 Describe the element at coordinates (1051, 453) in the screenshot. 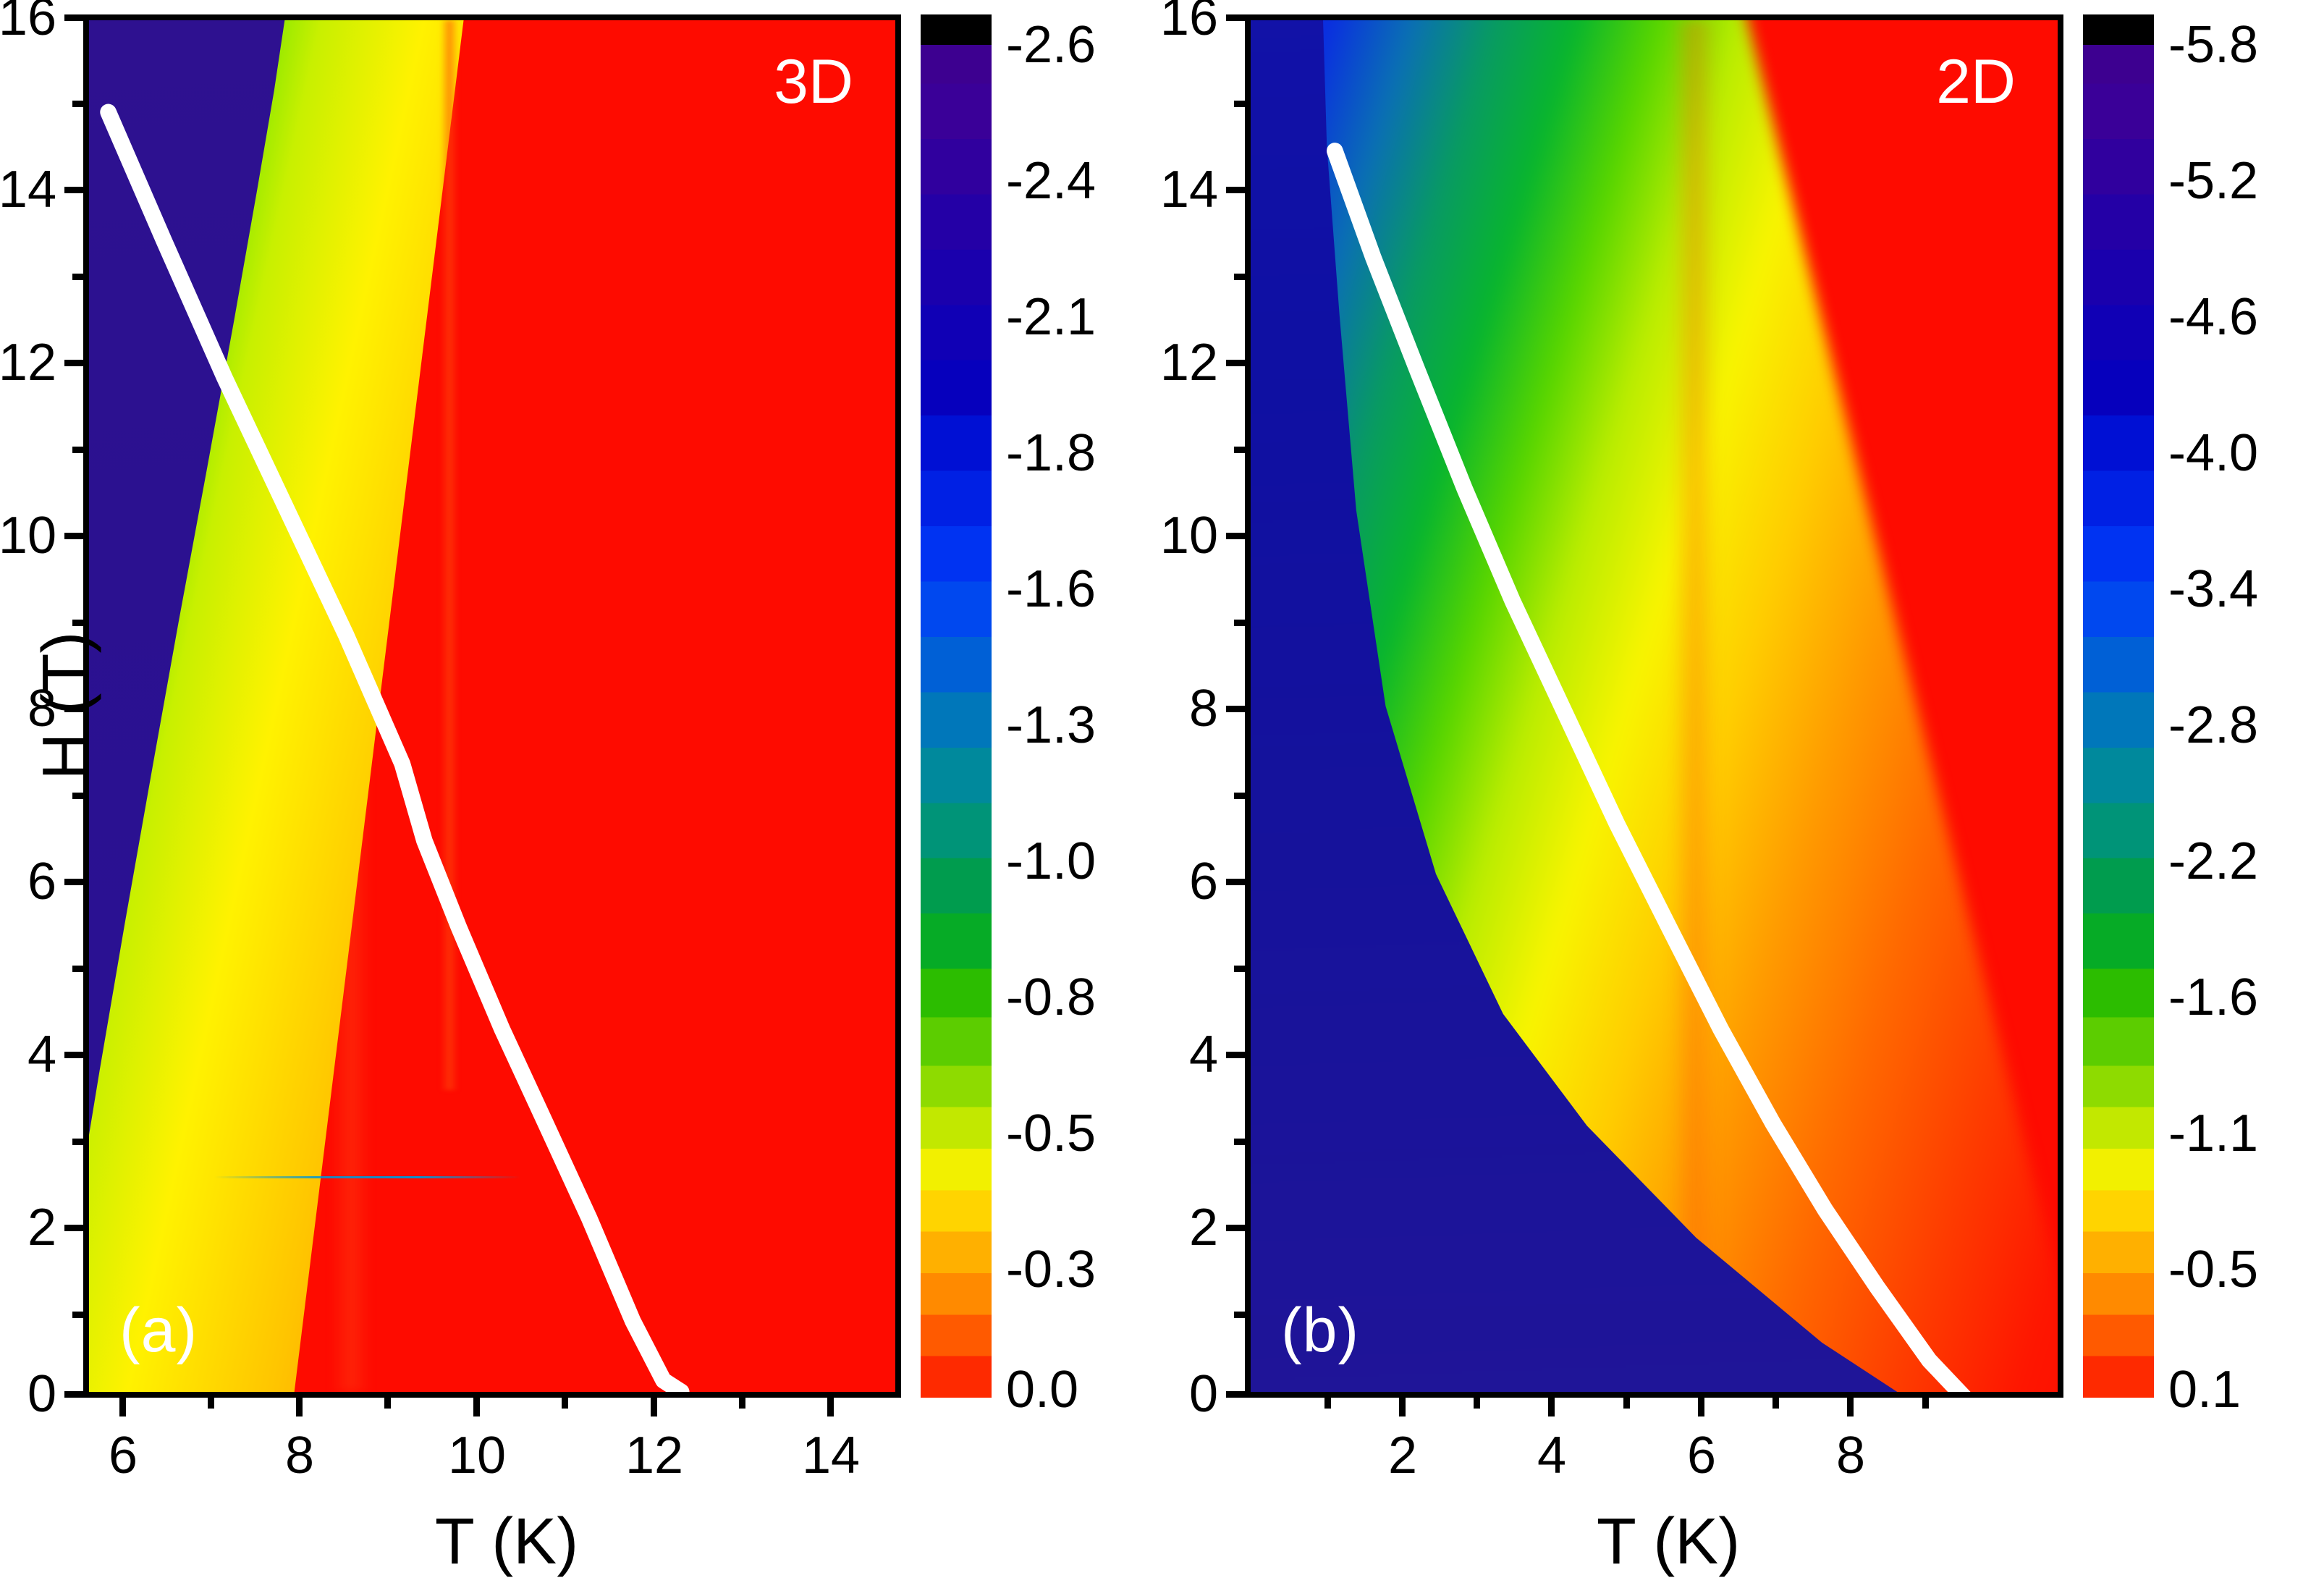

I see `cbar-a-label-3: -1.8` at that location.